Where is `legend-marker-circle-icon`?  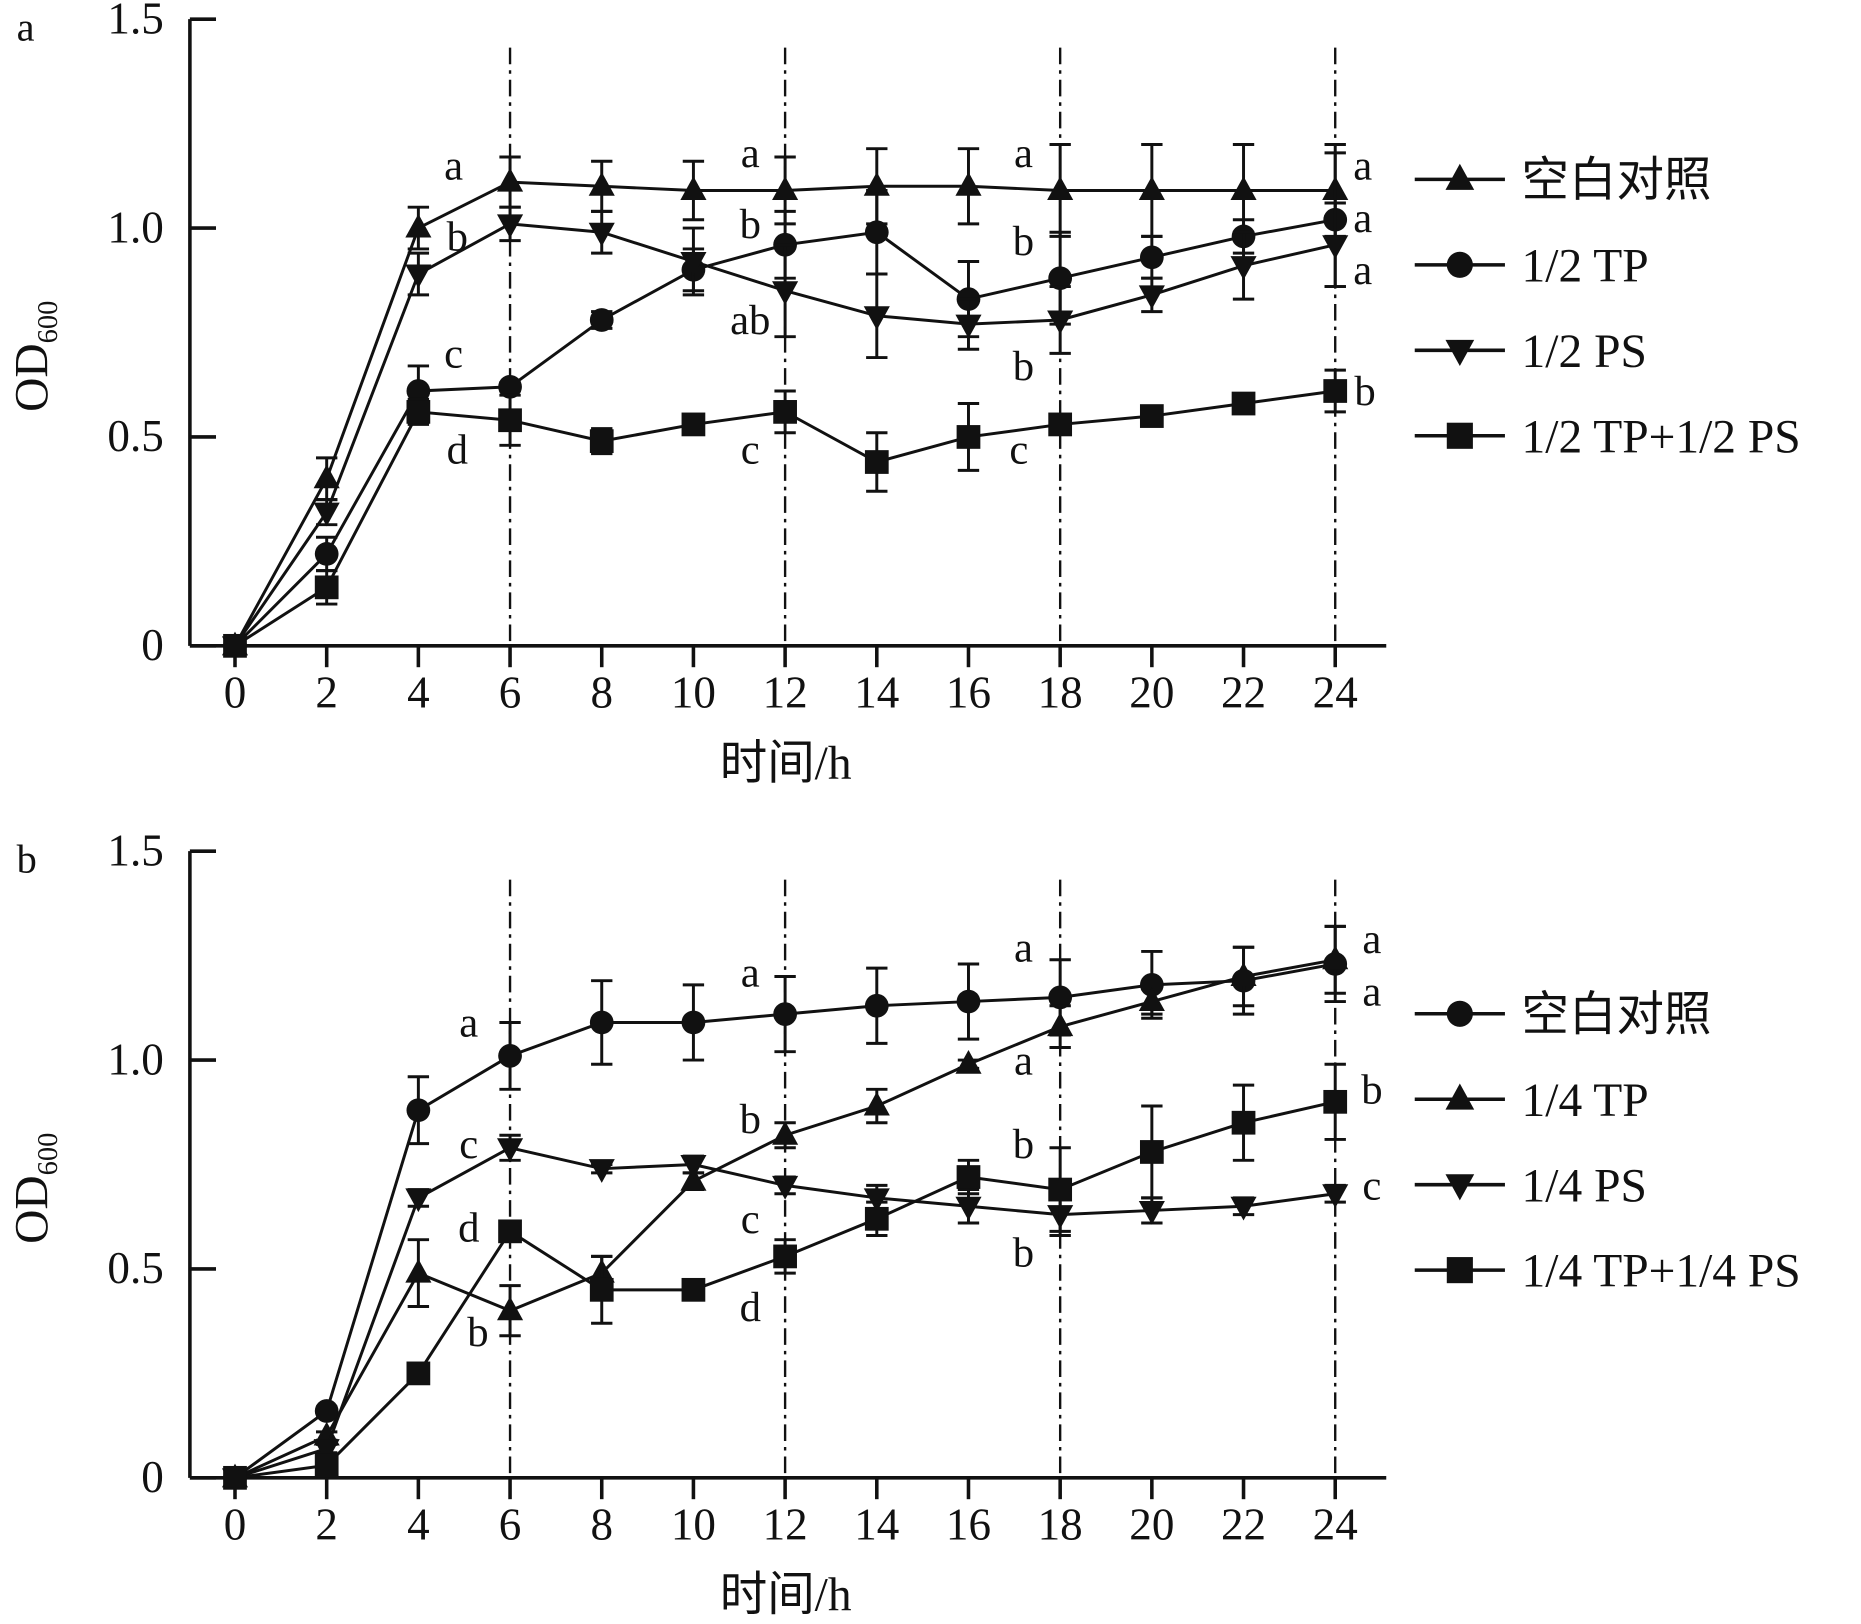 legend-marker-circle-icon is located at coordinates (1459, 1013).